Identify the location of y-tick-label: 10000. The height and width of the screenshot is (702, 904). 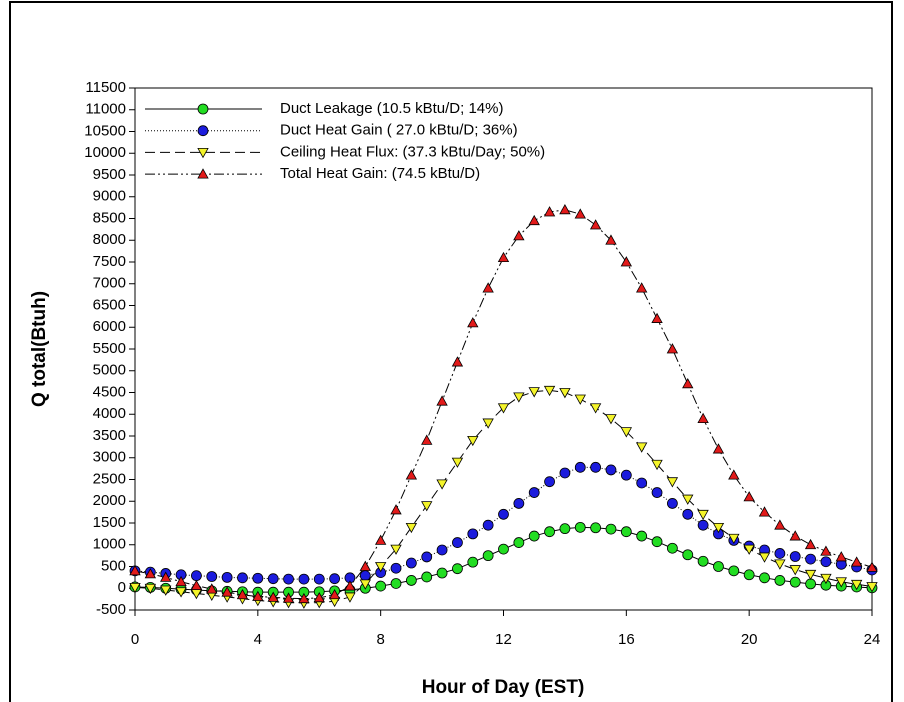
(105, 152).